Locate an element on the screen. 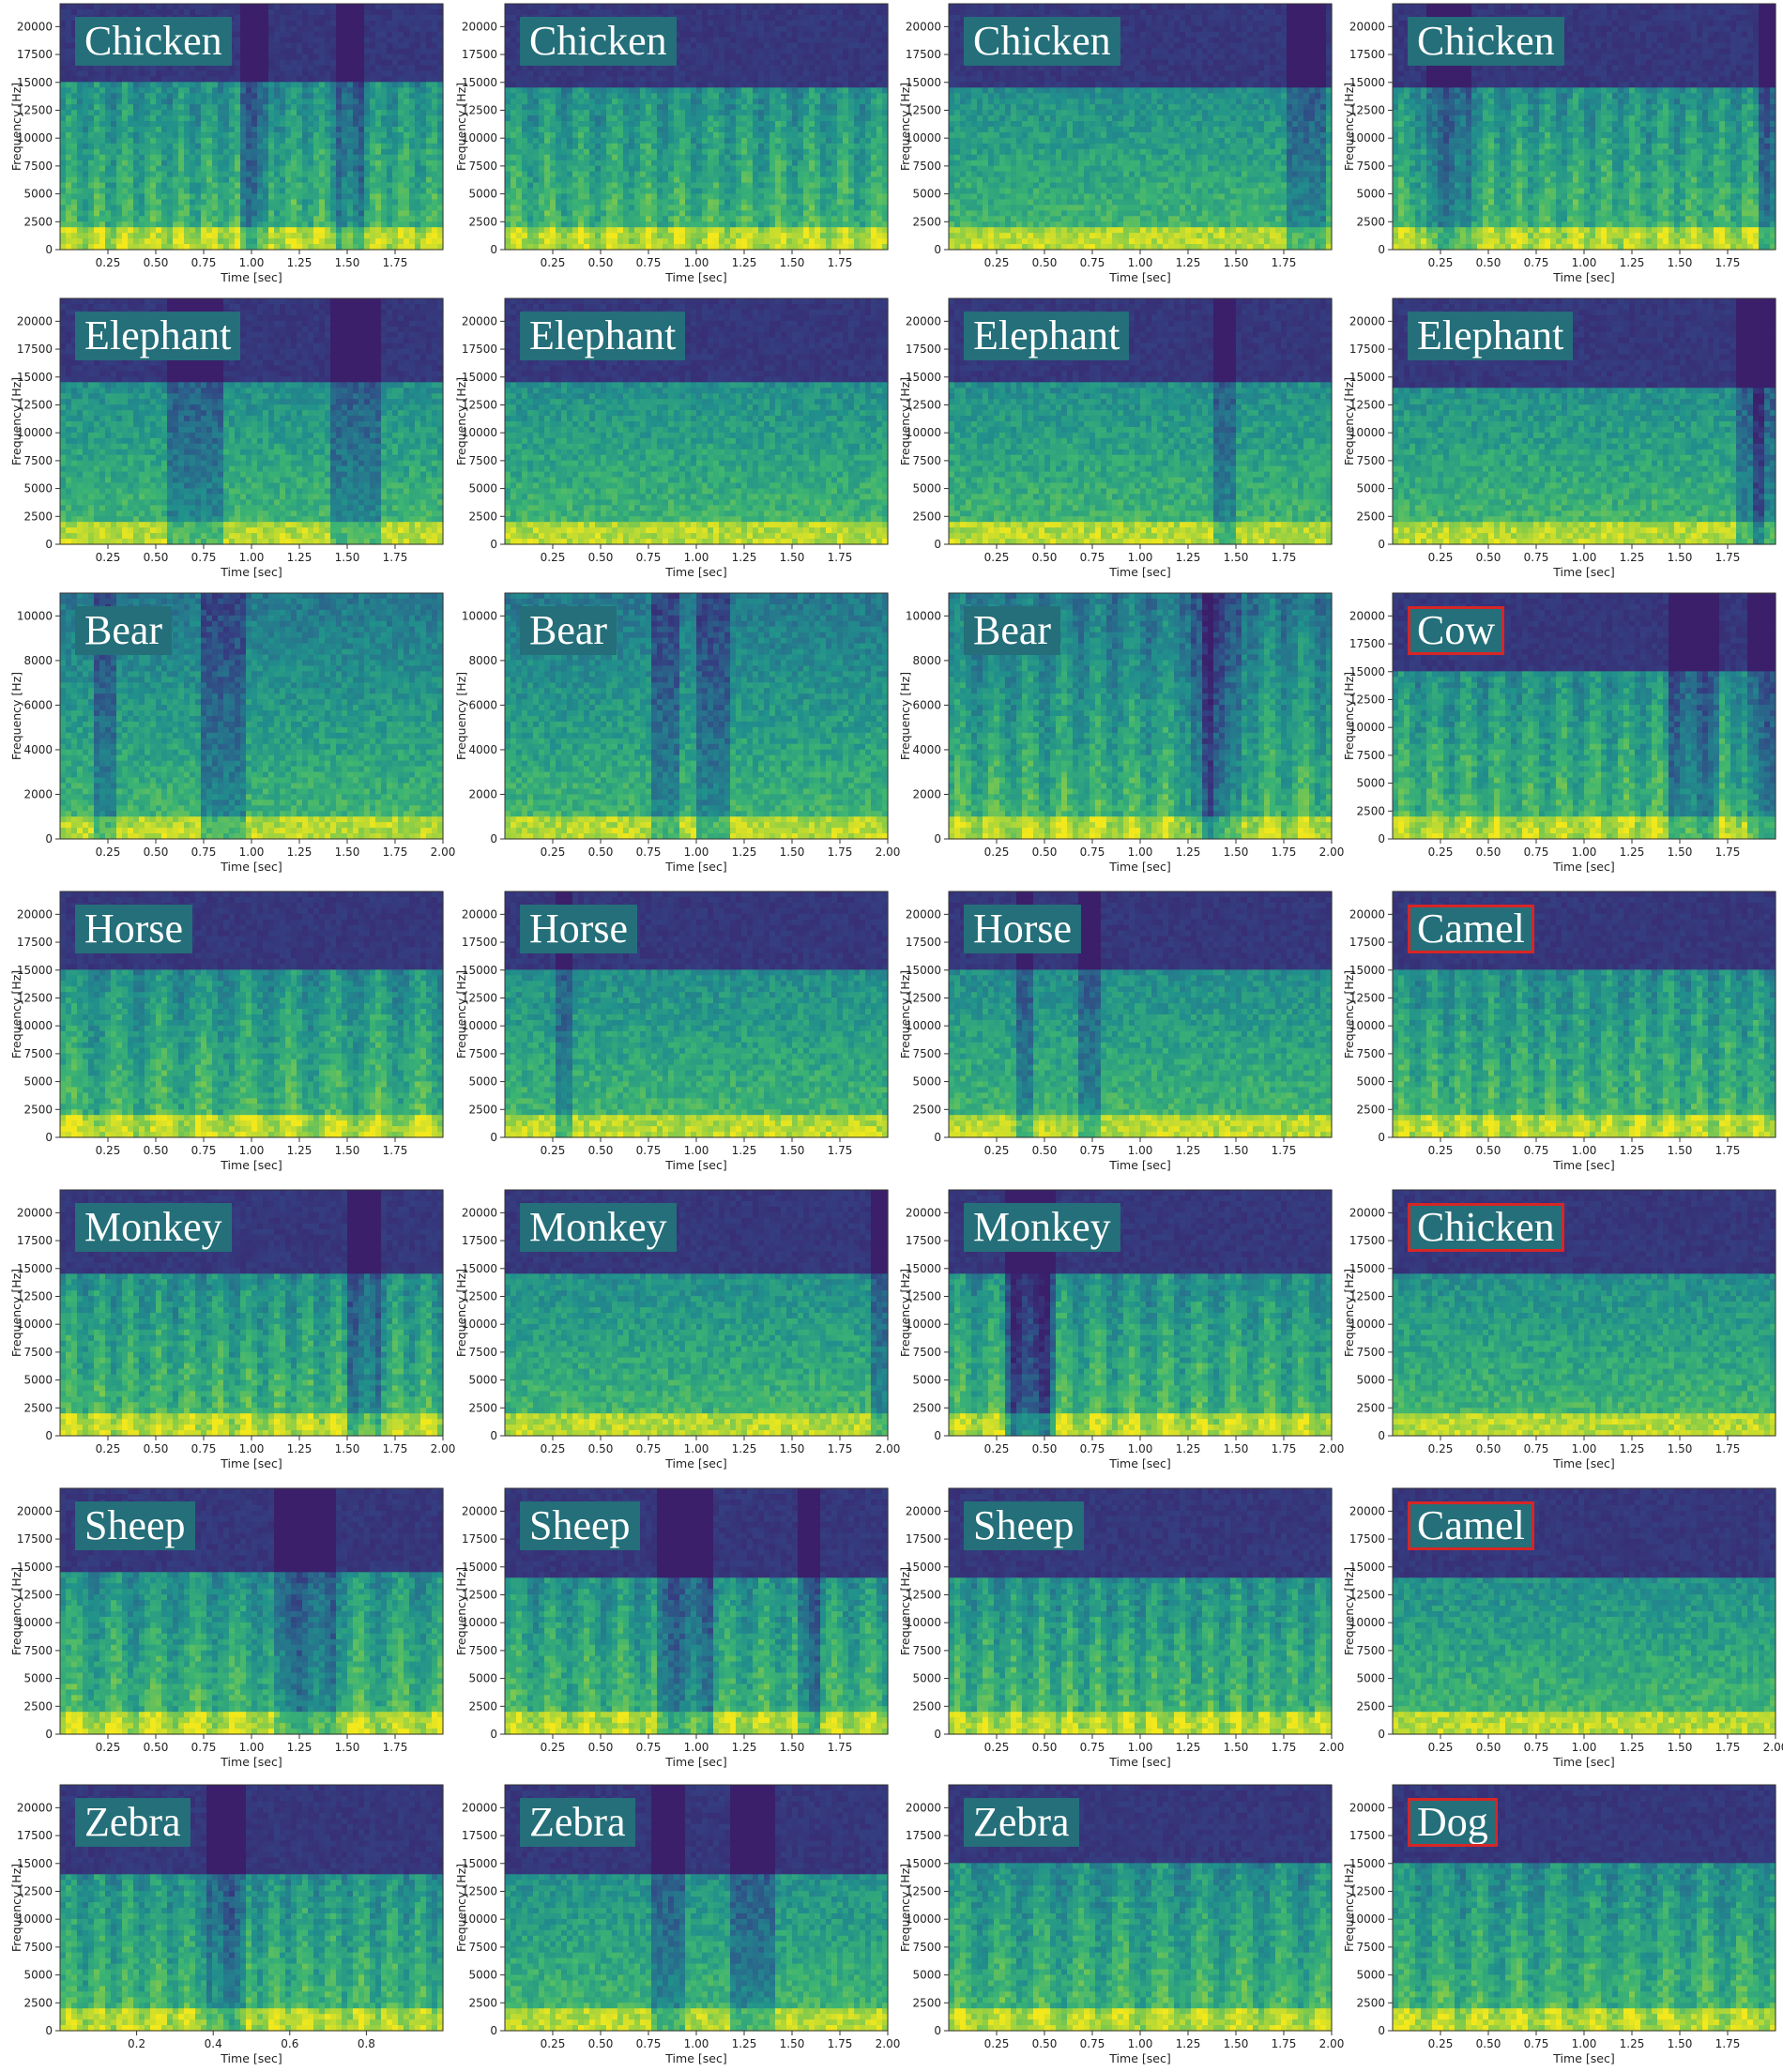 This screenshot has height=2072, width=1783. class-label: Horse is located at coordinates (578, 929).